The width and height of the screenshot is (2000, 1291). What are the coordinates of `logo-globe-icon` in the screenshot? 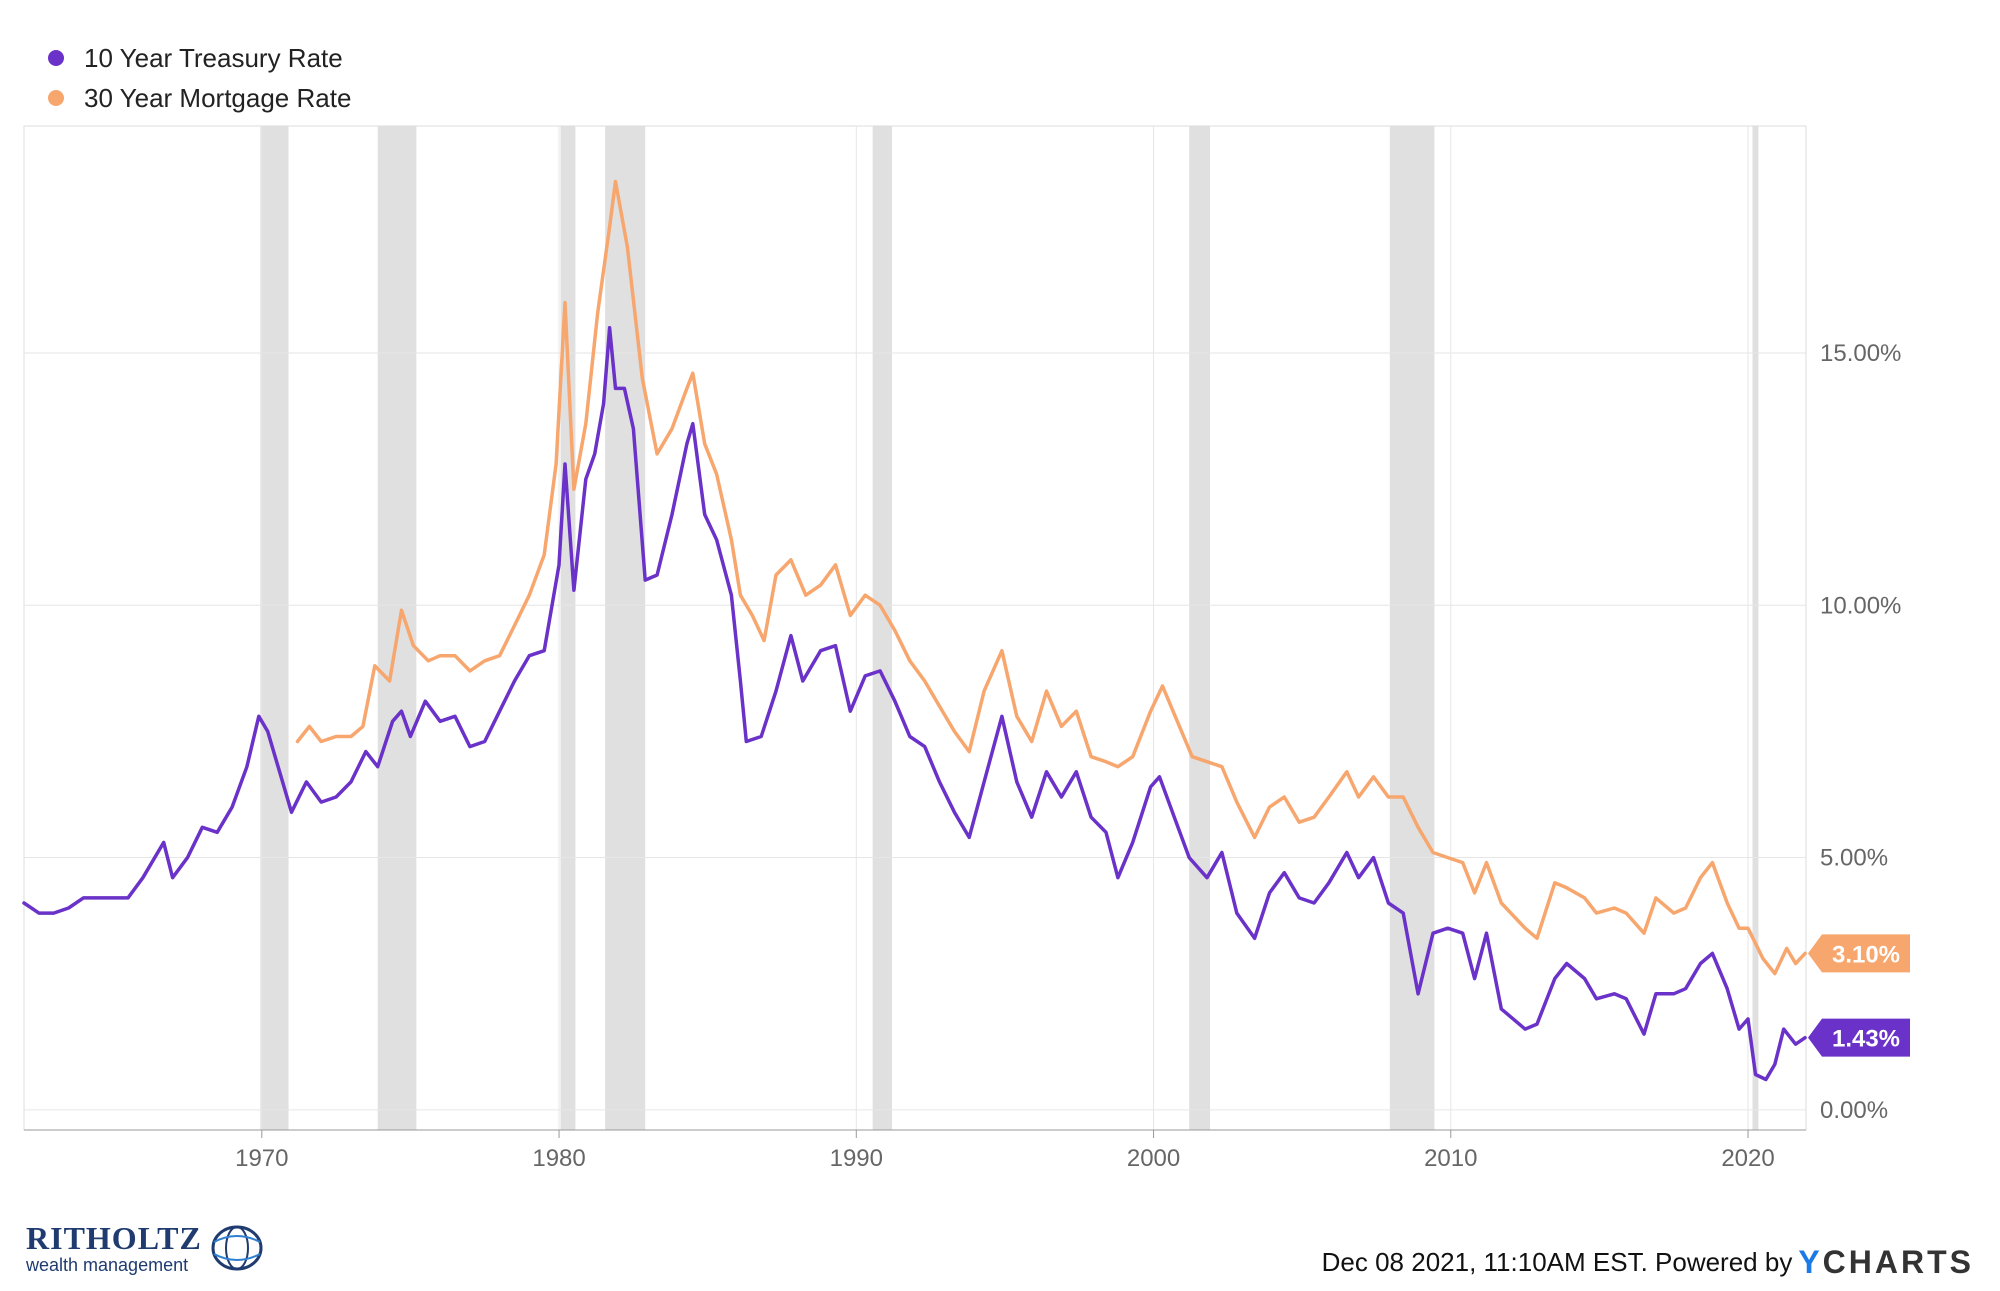 It's located at (237, 1248).